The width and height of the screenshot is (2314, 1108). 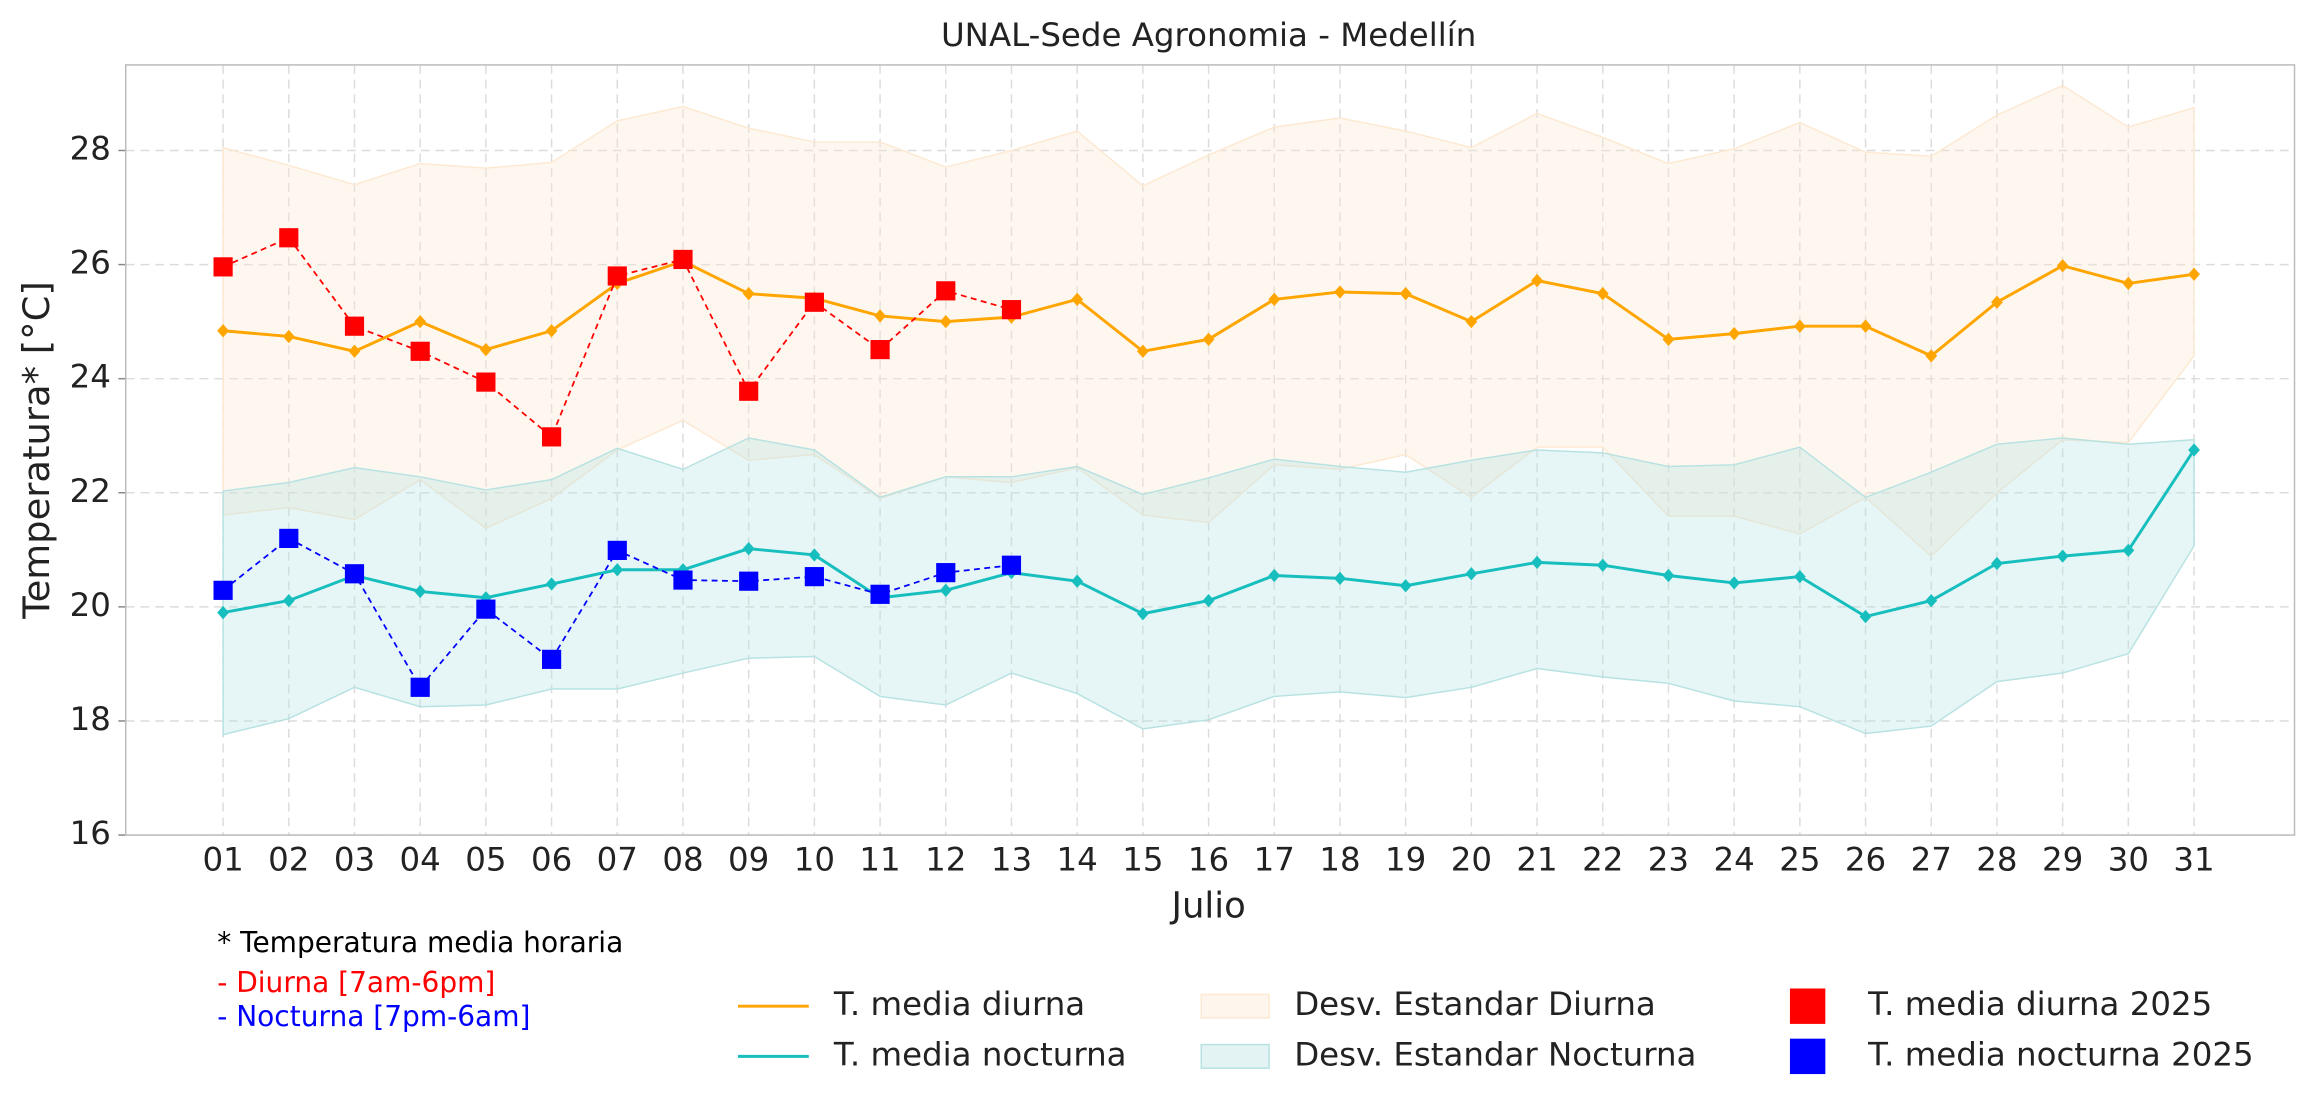 What do you see at coordinates (420, 860) in the screenshot?
I see `x-tick-label: 04` at bounding box center [420, 860].